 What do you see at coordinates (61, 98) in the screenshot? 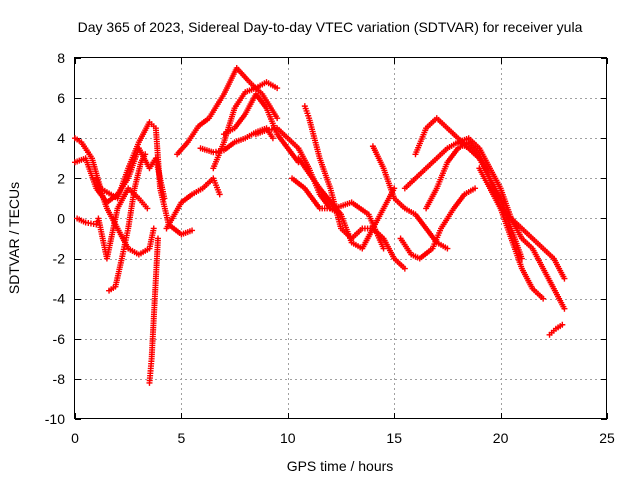
I see `y-tick-label: 6` at bounding box center [61, 98].